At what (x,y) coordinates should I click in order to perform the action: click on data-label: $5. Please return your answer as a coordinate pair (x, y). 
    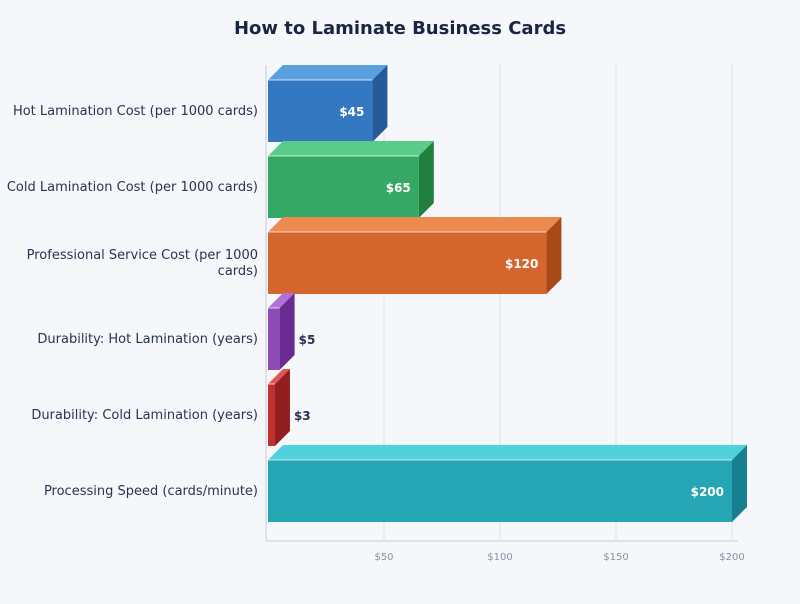
    Looking at the image, I should click on (307, 340).